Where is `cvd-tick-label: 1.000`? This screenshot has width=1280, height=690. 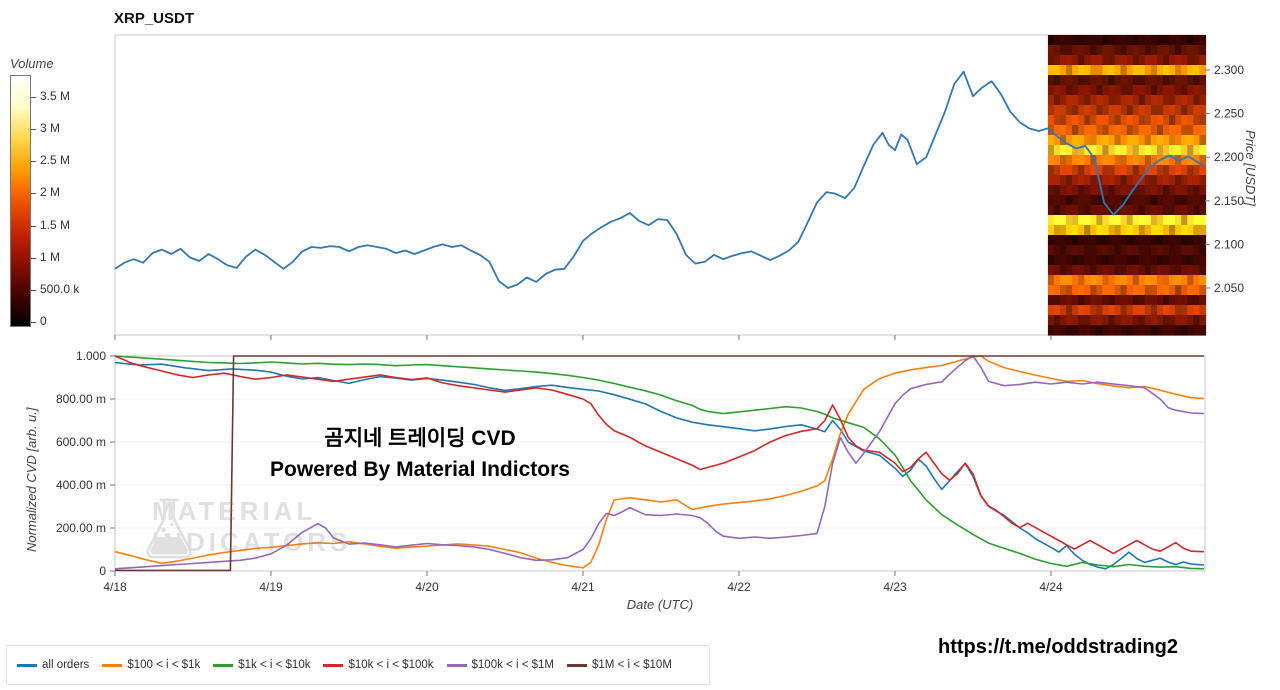 cvd-tick-label: 1.000 is located at coordinates (91, 356).